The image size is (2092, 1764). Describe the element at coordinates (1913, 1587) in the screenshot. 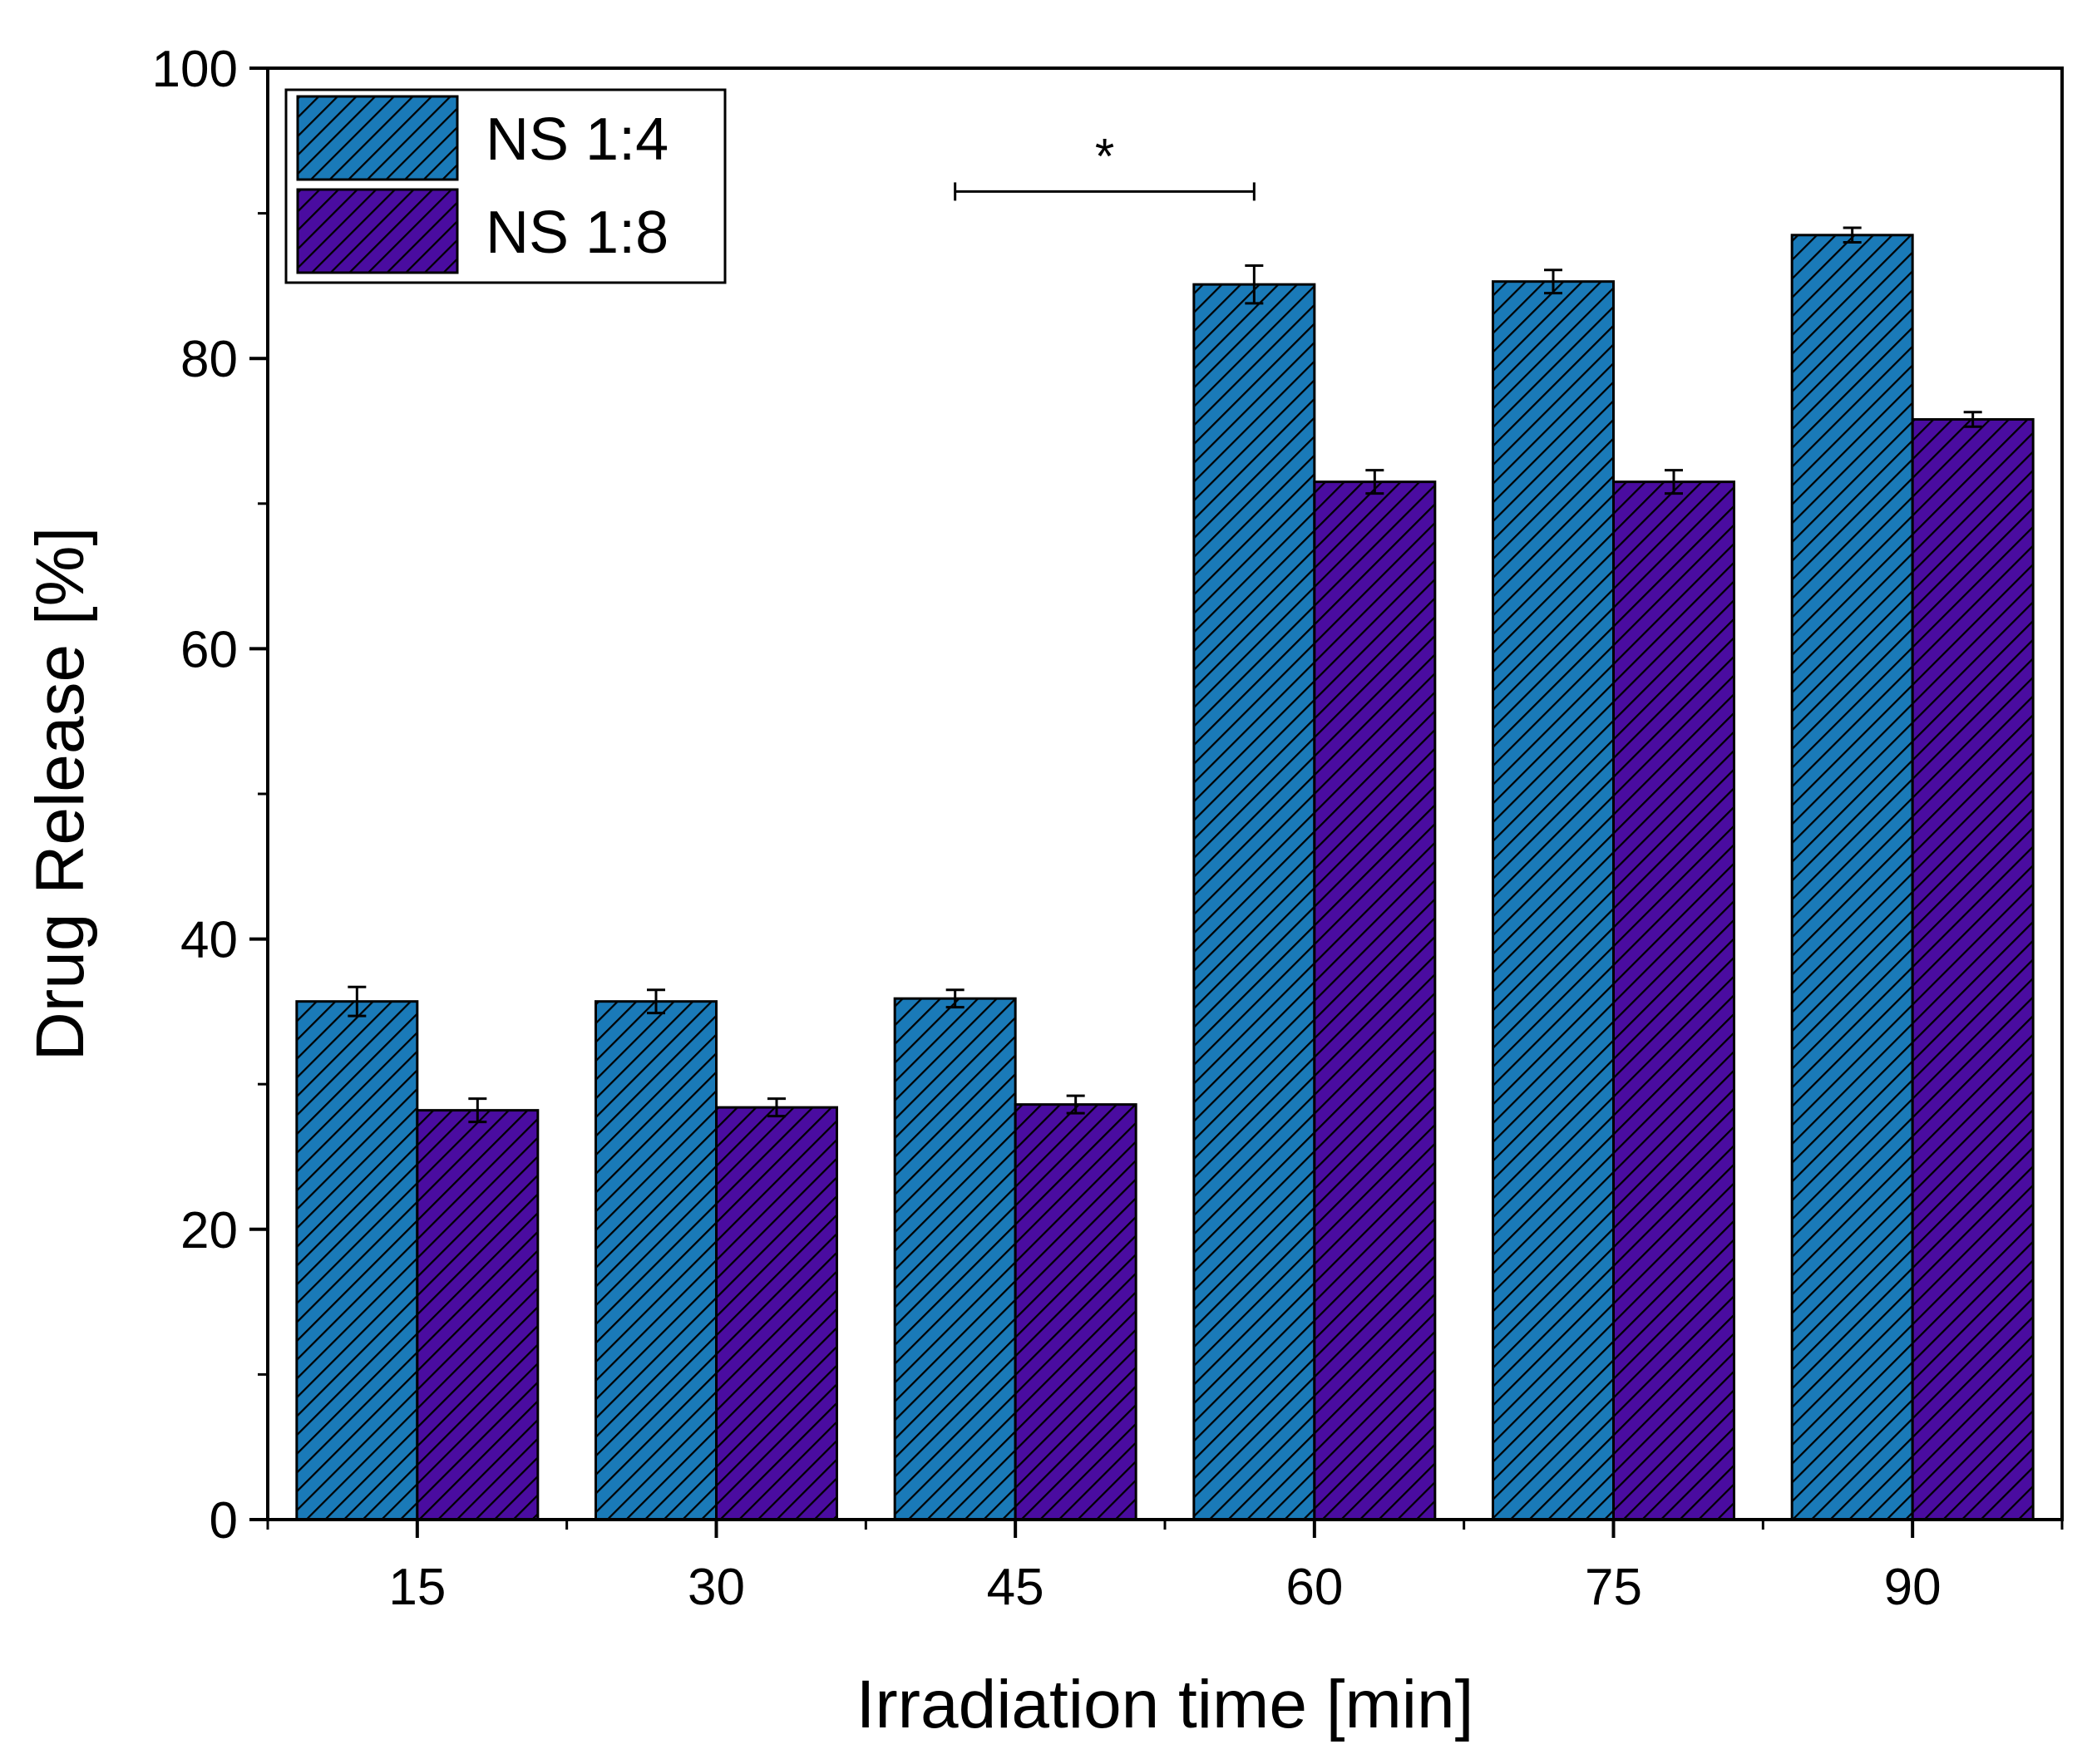

I see `x-tick-label: 90` at that location.